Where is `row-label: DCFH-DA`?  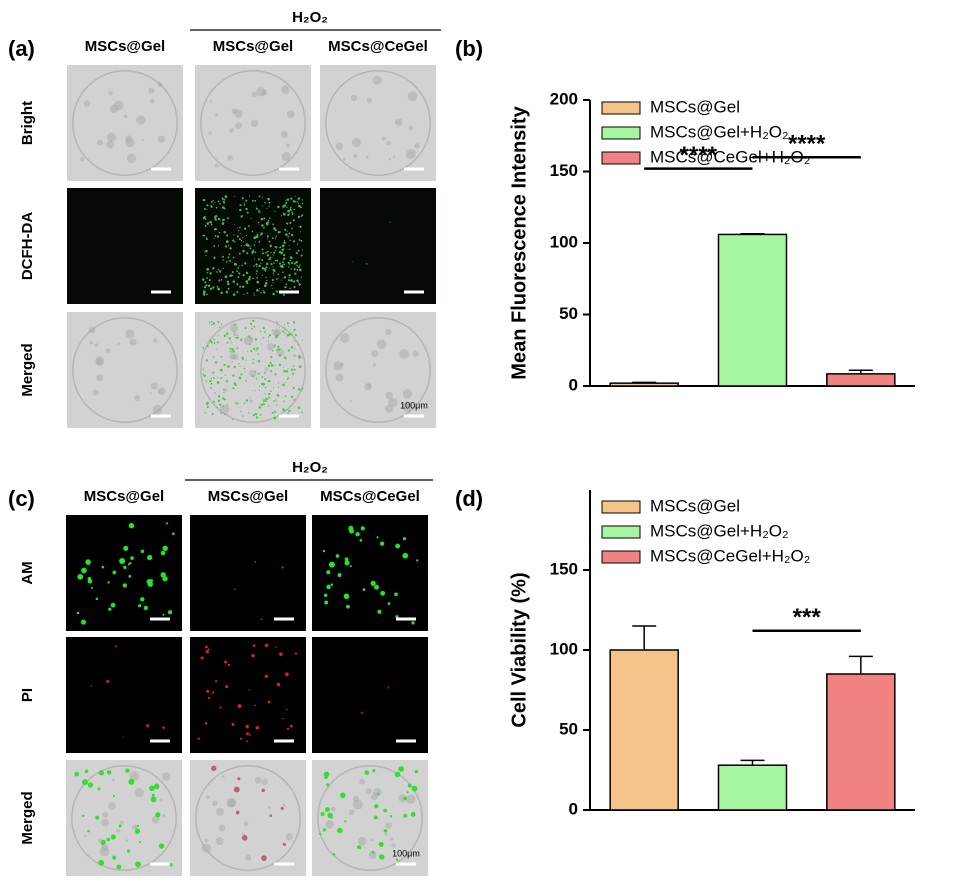
row-label: DCFH-DA is located at coordinates (27, 246).